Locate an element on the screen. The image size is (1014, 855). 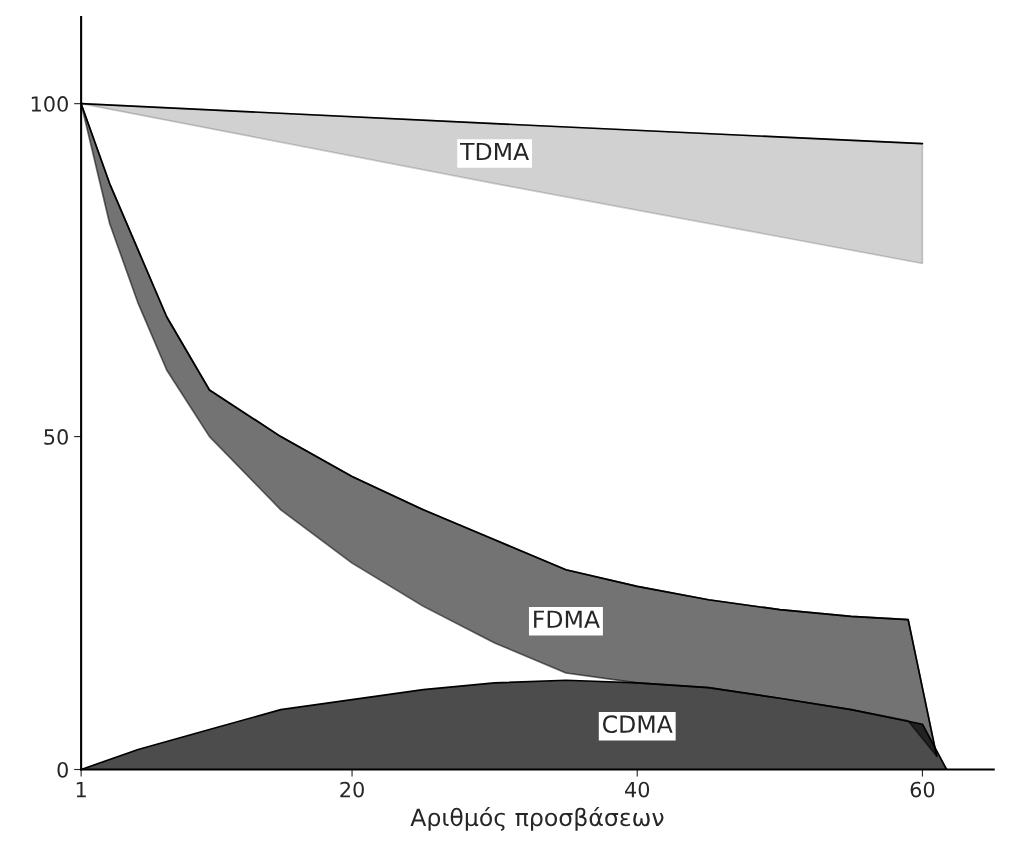
x-tick-label: 20 is located at coordinates (352, 789).